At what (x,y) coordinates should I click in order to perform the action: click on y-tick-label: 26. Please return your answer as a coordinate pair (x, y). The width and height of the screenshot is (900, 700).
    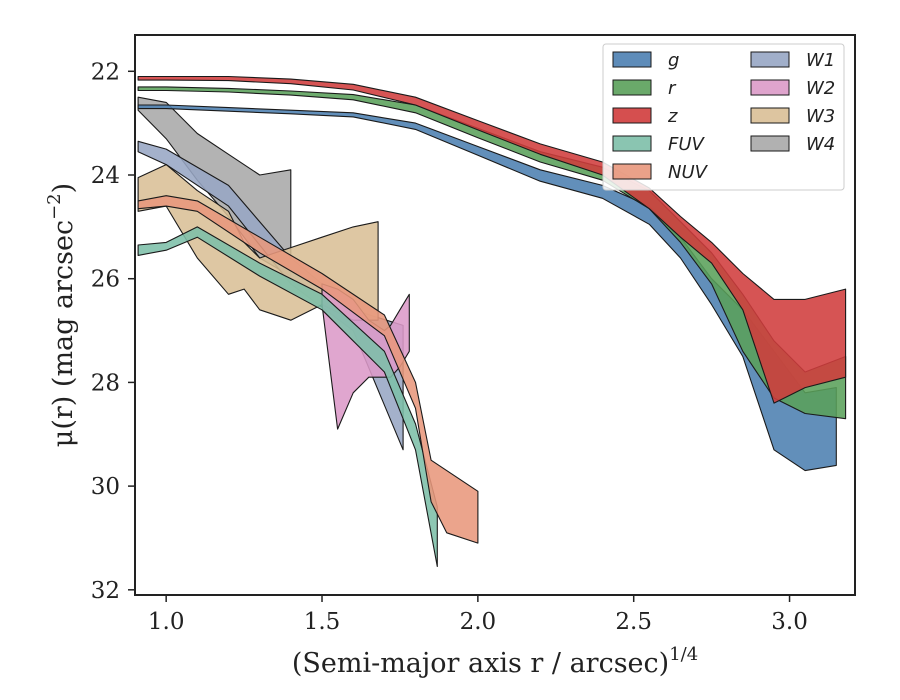
    Looking at the image, I should click on (105, 280).